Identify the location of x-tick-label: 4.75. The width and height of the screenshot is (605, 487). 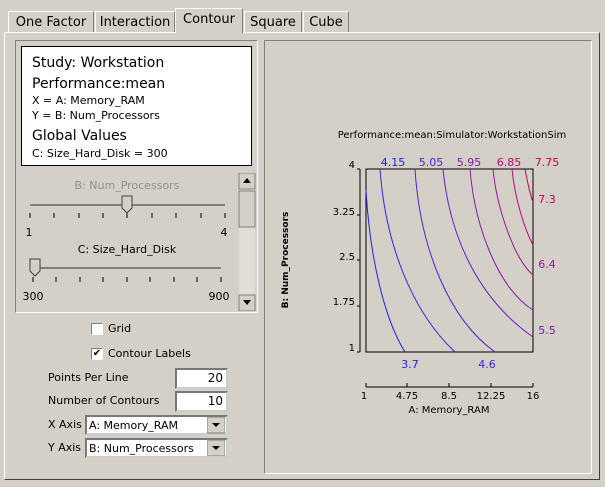
(407, 396).